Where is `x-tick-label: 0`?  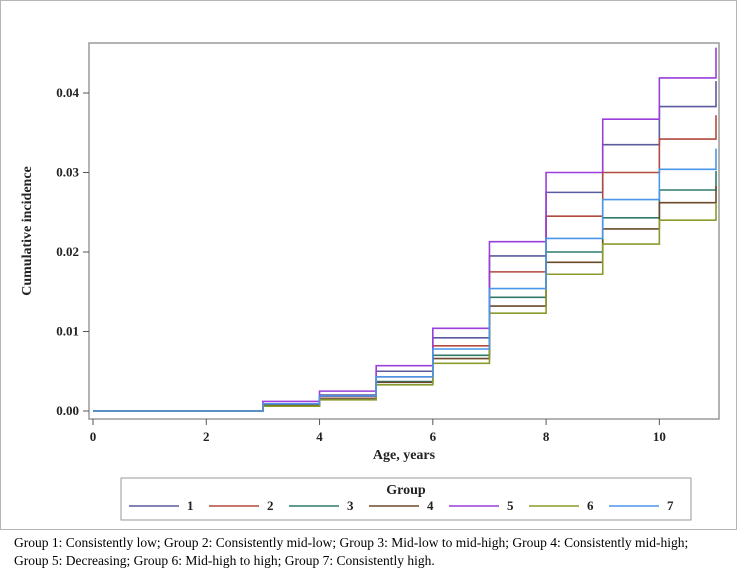 x-tick-label: 0 is located at coordinates (93, 436).